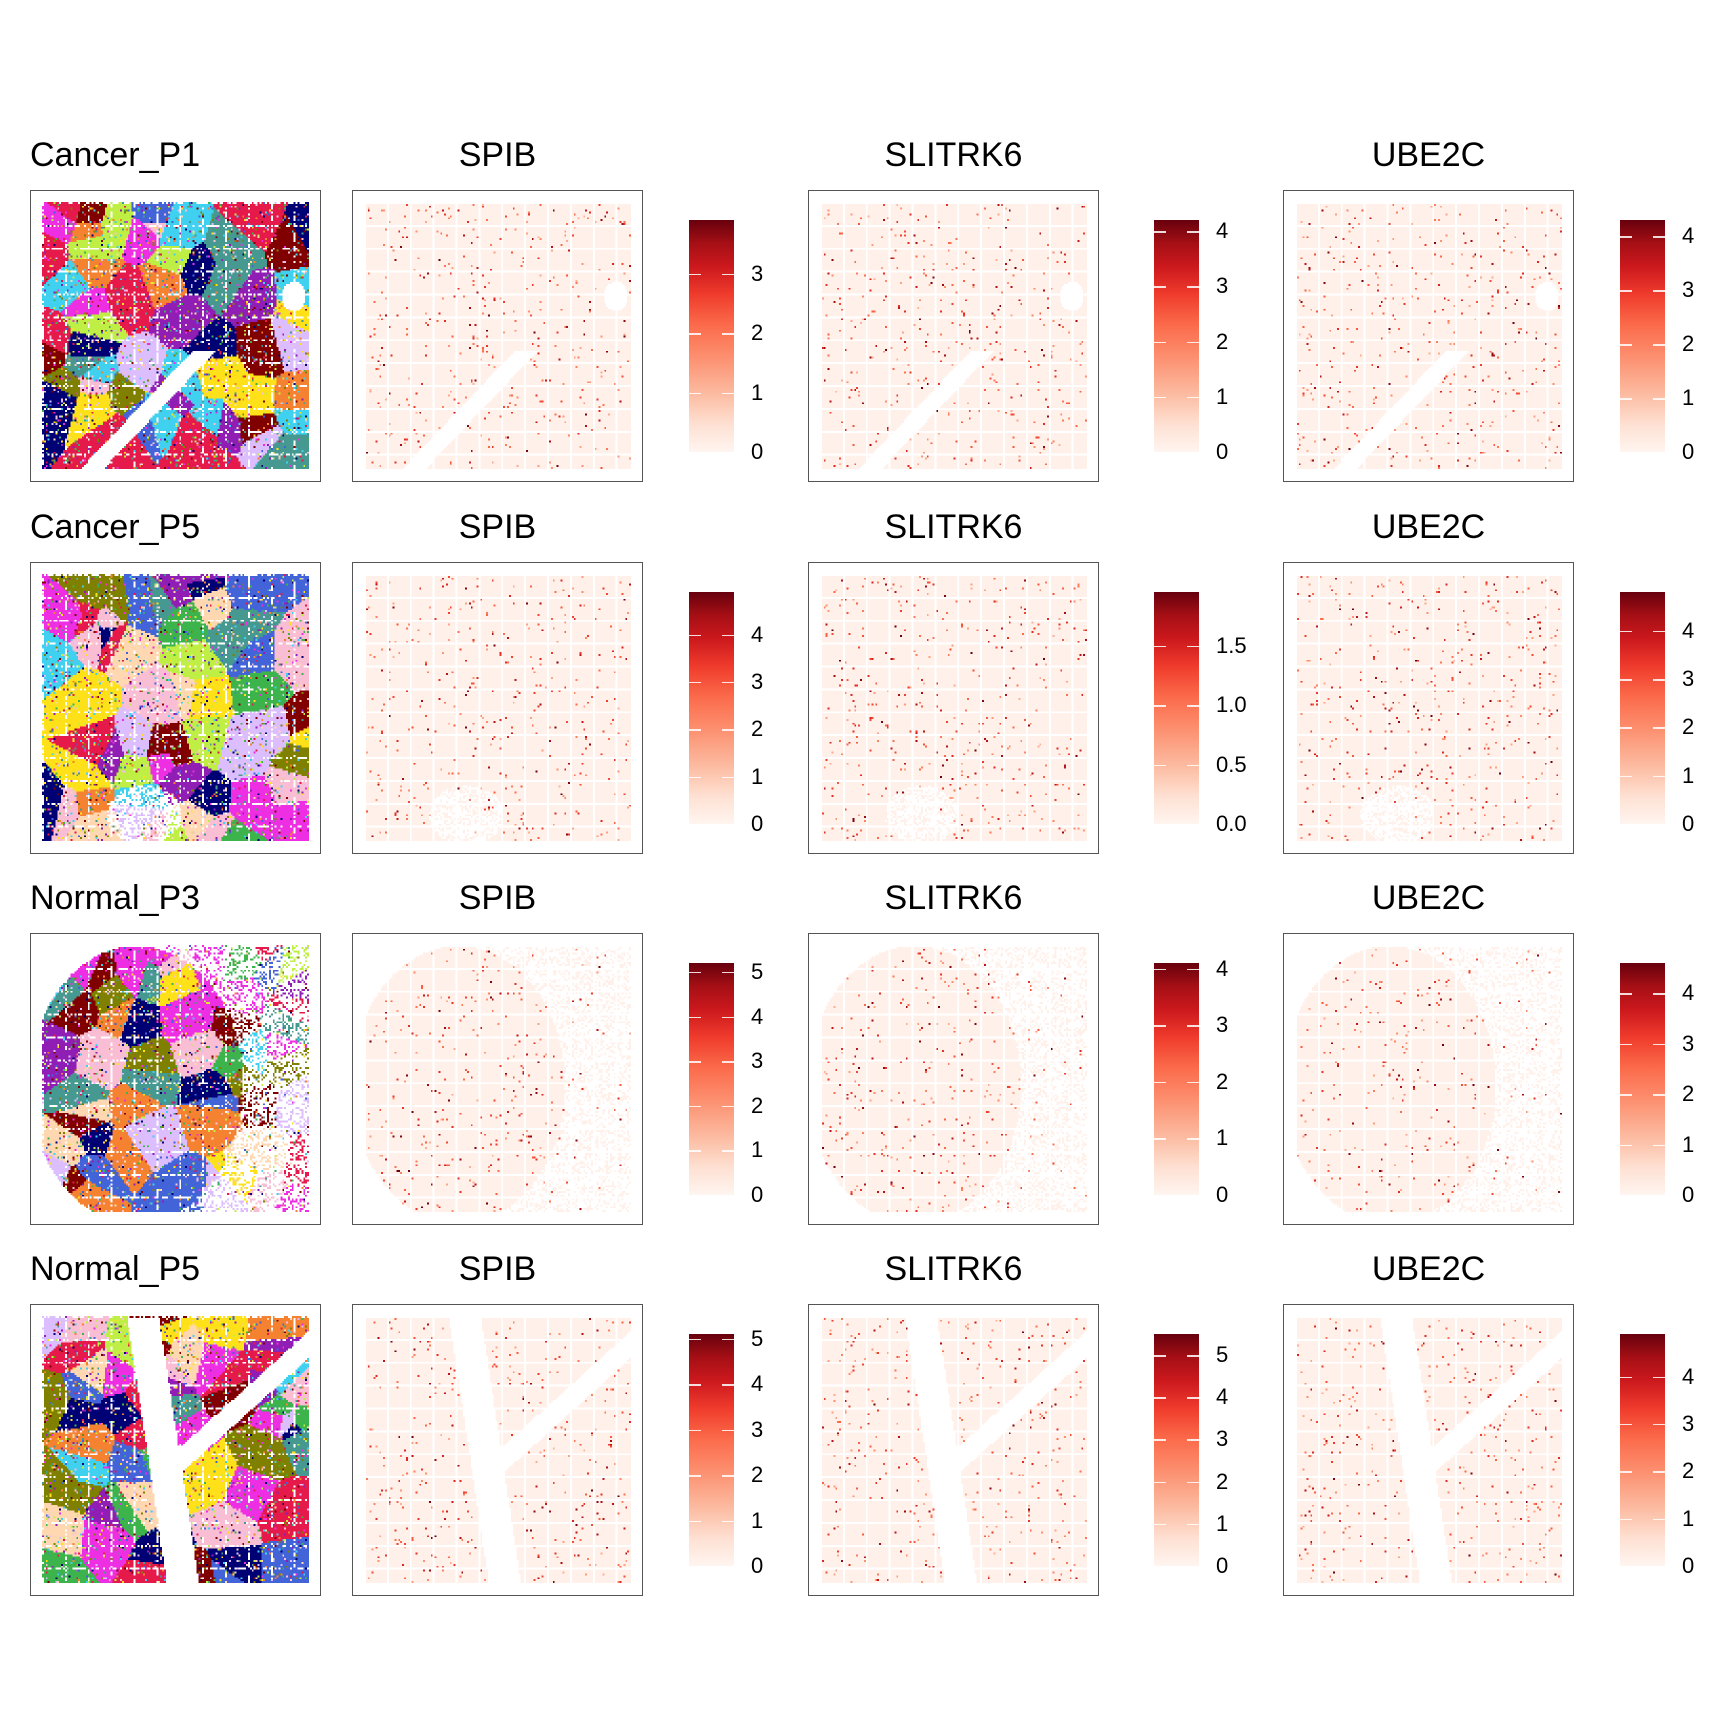 The width and height of the screenshot is (1728, 1728). Describe the element at coordinates (1231, 765) in the screenshot. I see `colorbar-tick-label: 0.5` at that location.